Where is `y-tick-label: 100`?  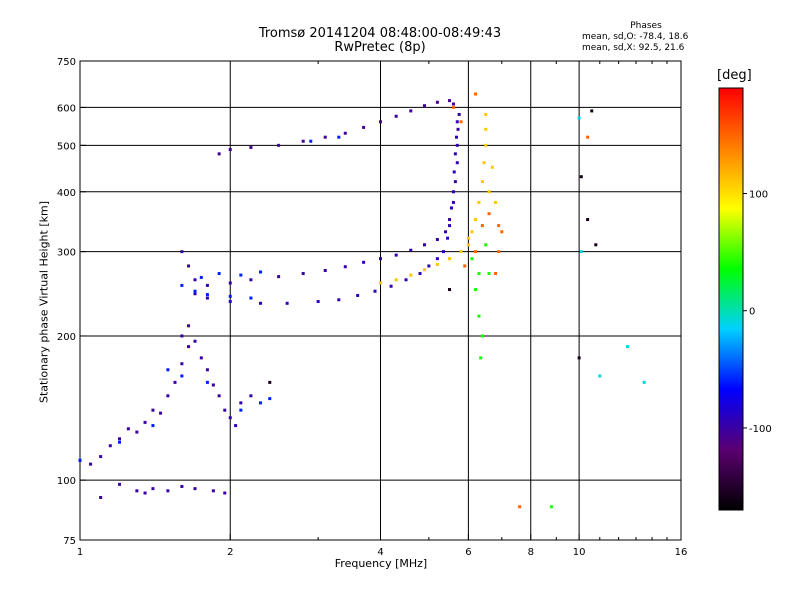 y-tick-label: 100 is located at coordinates (66, 481).